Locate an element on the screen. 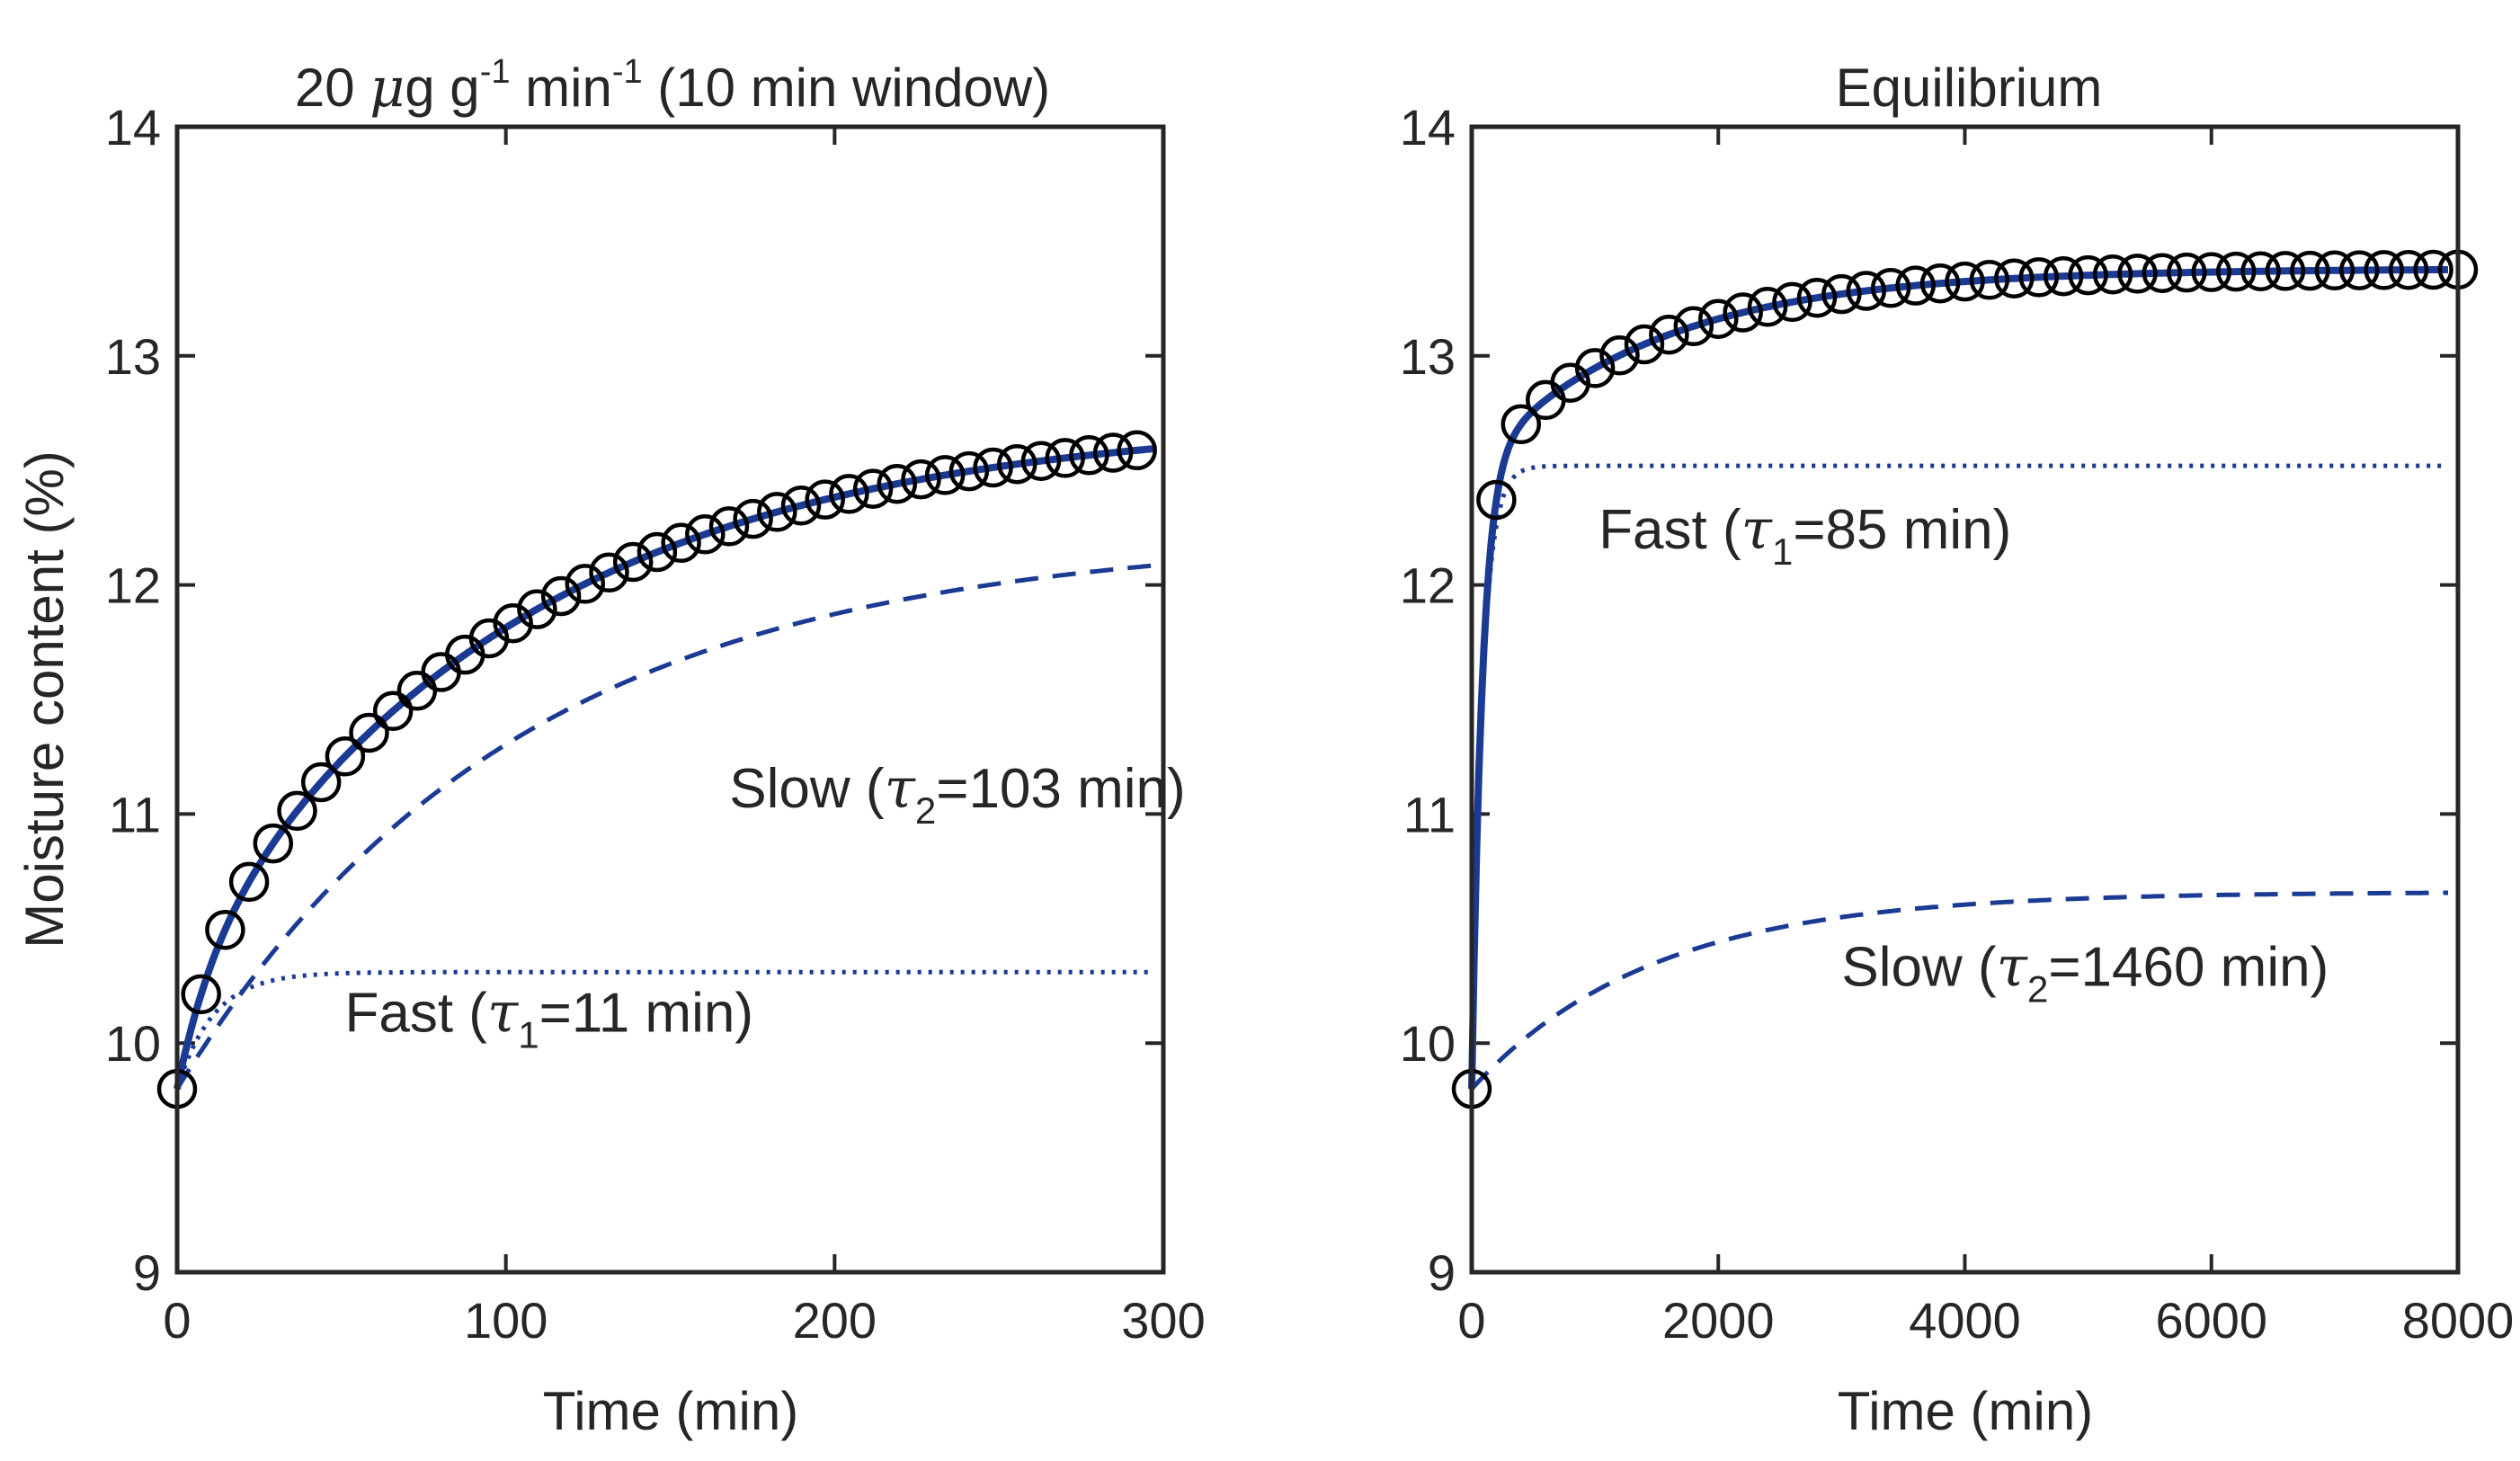 This screenshot has height=1461, width=2520. annotation-fast: Fast (τ1=11 min) is located at coordinates (549, 1018).